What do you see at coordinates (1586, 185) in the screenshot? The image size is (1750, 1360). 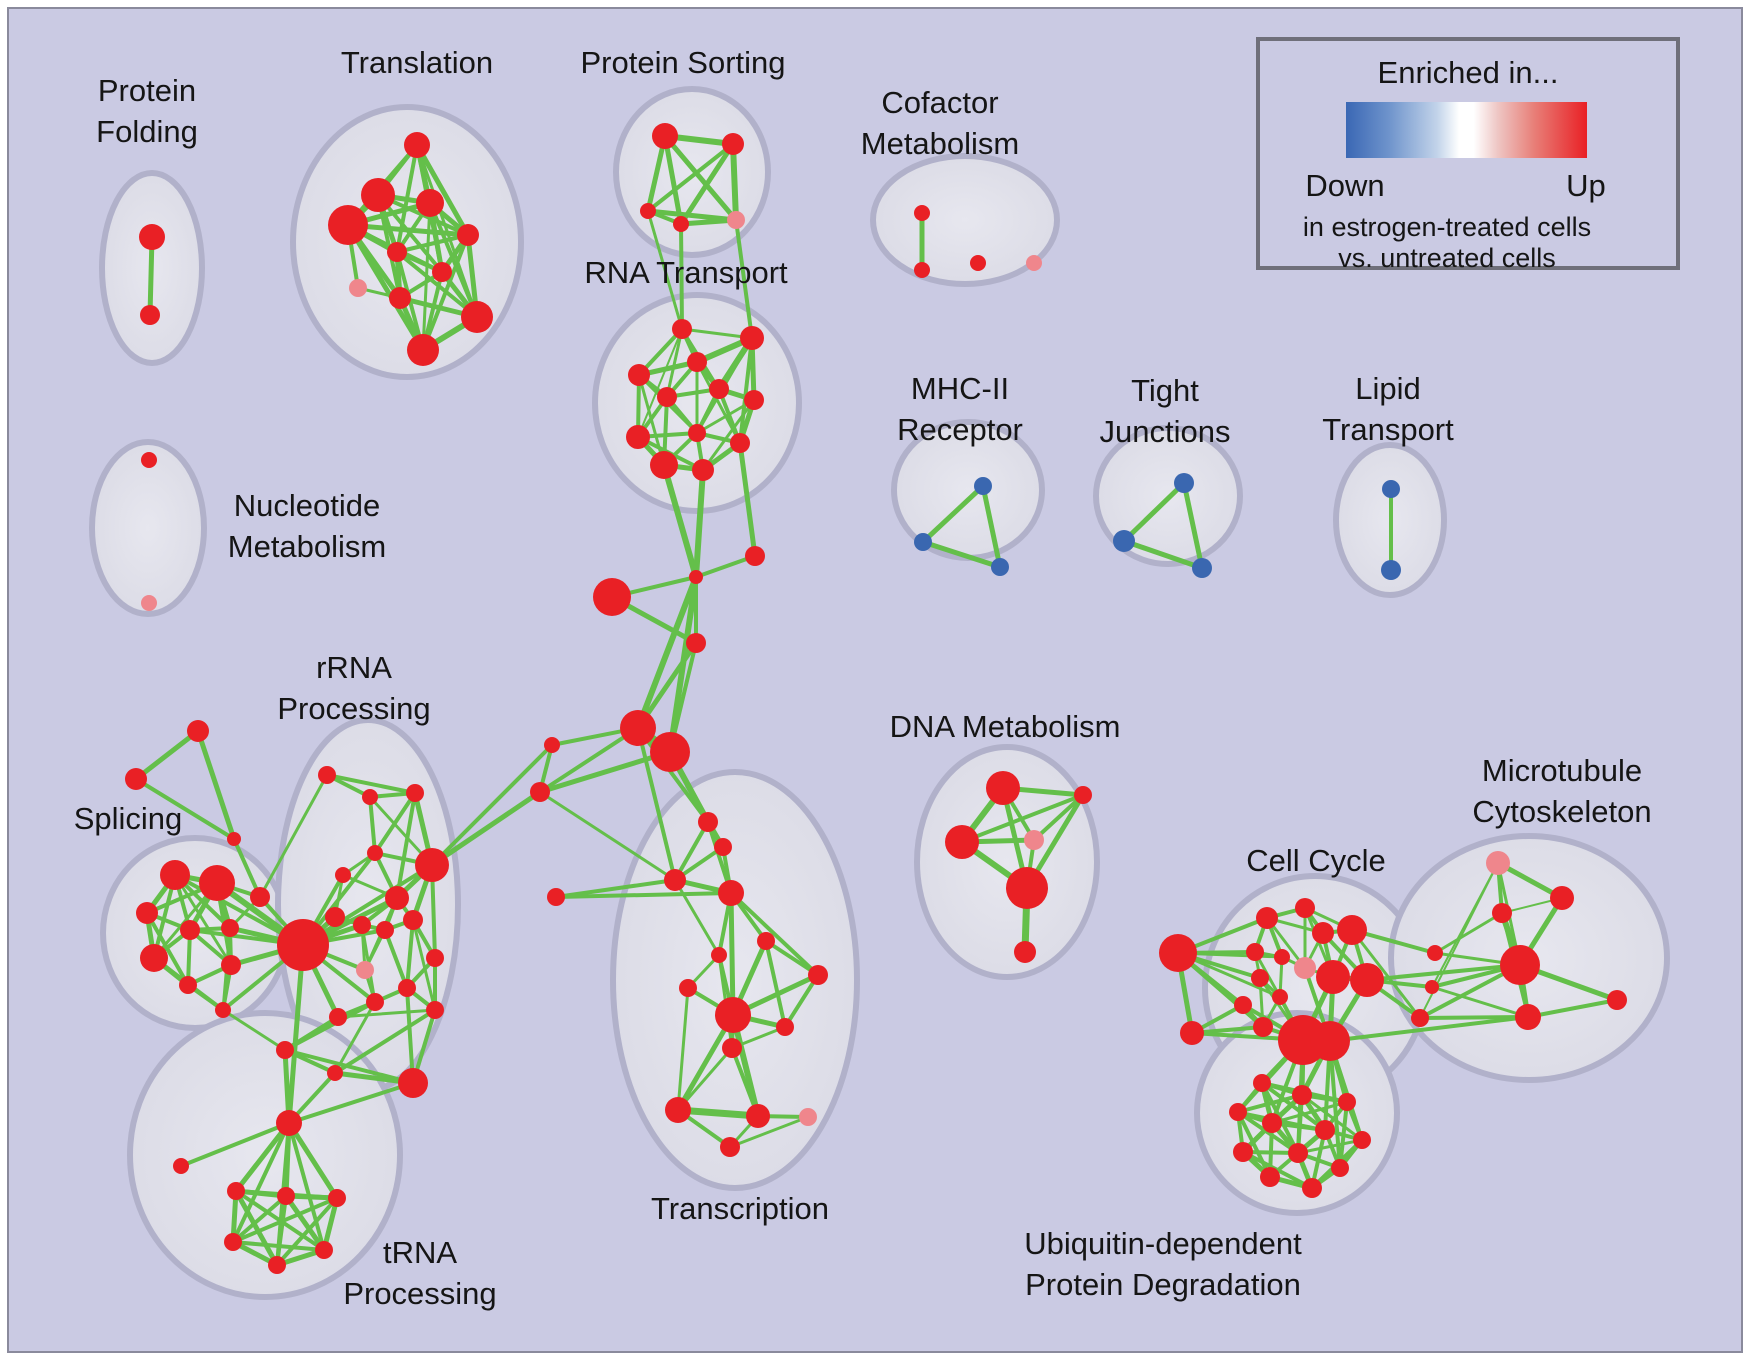 I see `legend-up-label: Up` at bounding box center [1586, 185].